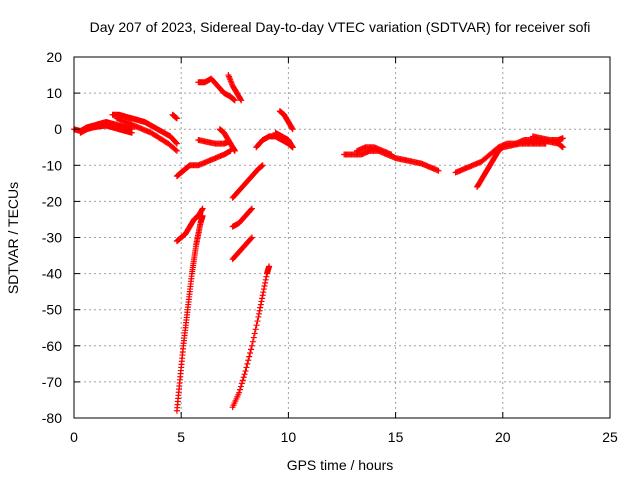 This screenshot has width=640, height=480. I want to click on series-arc-x, so click(547, 138).